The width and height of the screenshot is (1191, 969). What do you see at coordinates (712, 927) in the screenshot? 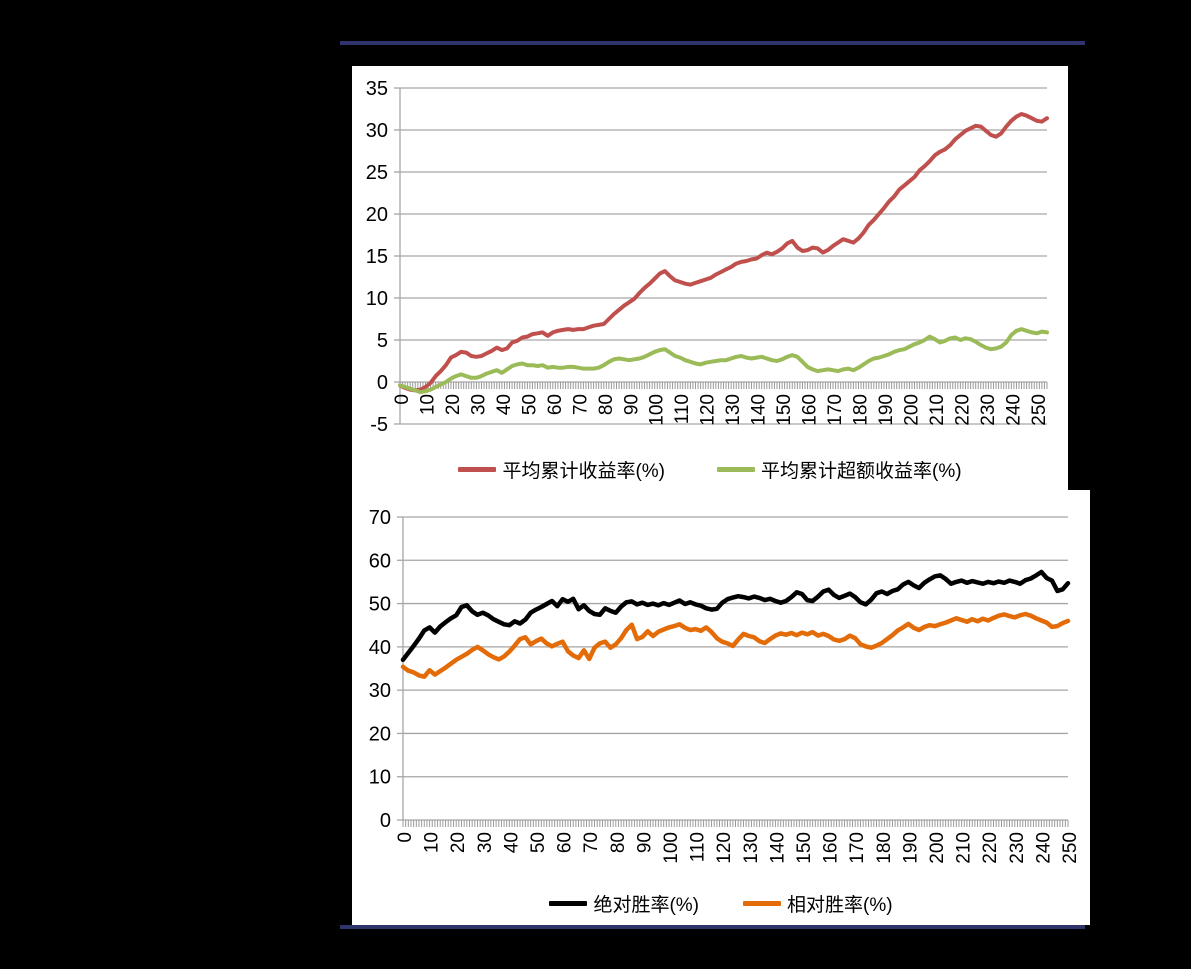
I see `bottom-divider-rule` at bounding box center [712, 927].